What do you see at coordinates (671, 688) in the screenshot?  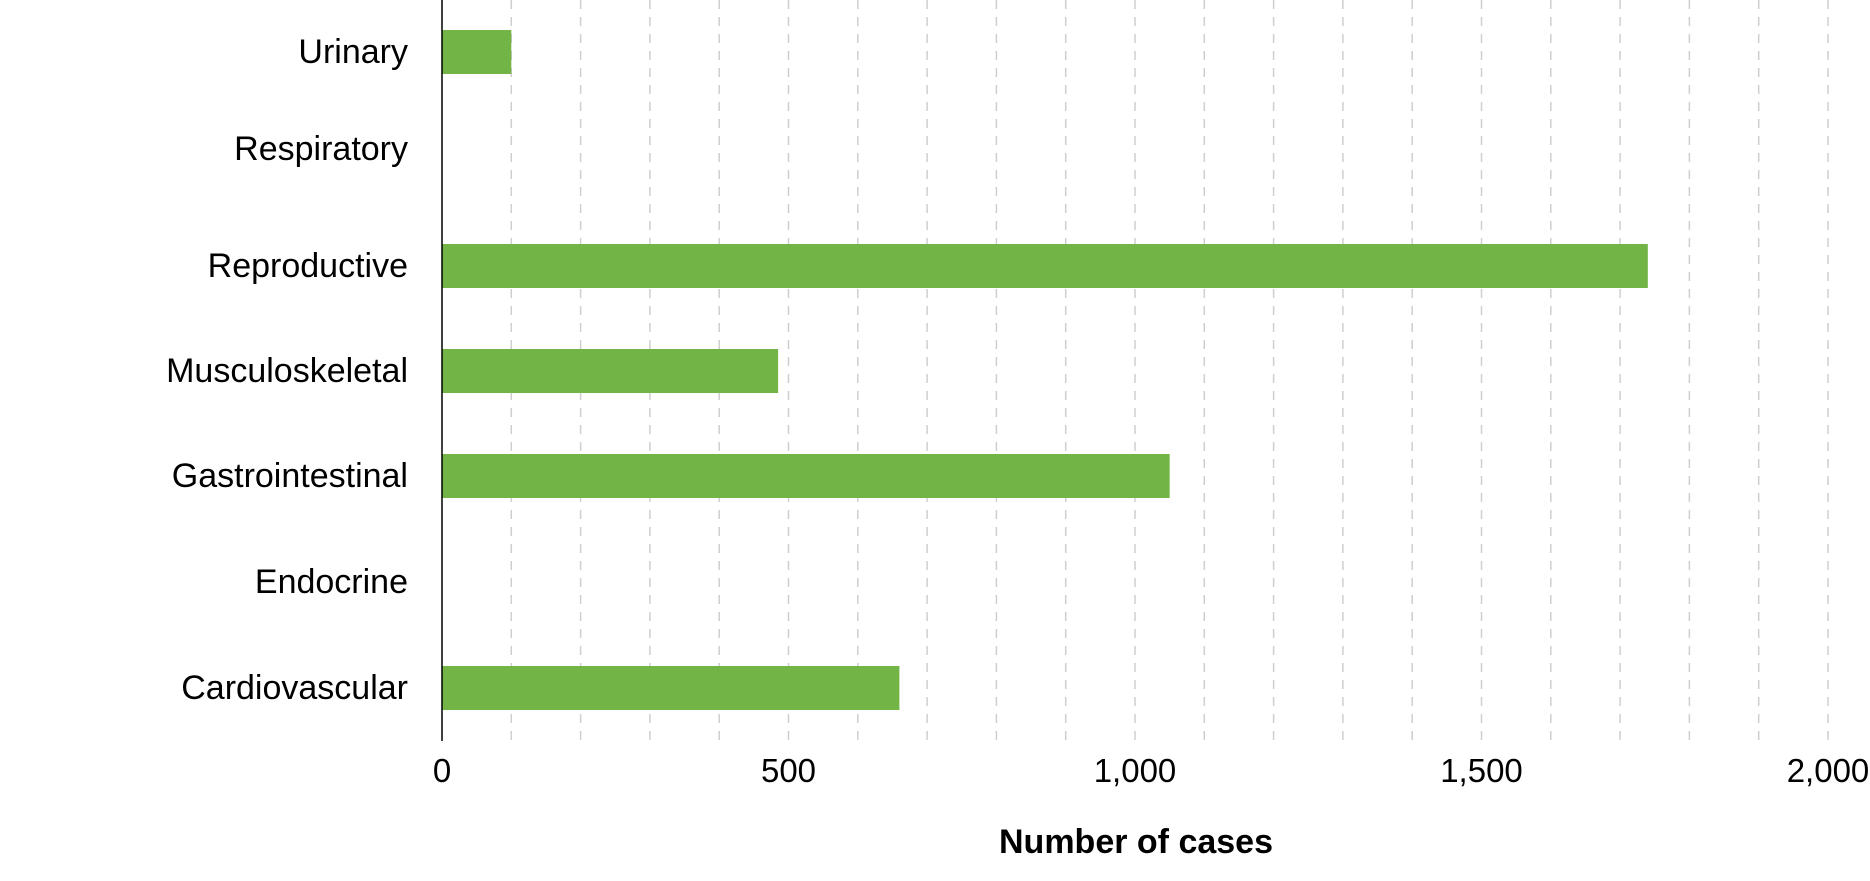 I see `bar-cardiovascular` at bounding box center [671, 688].